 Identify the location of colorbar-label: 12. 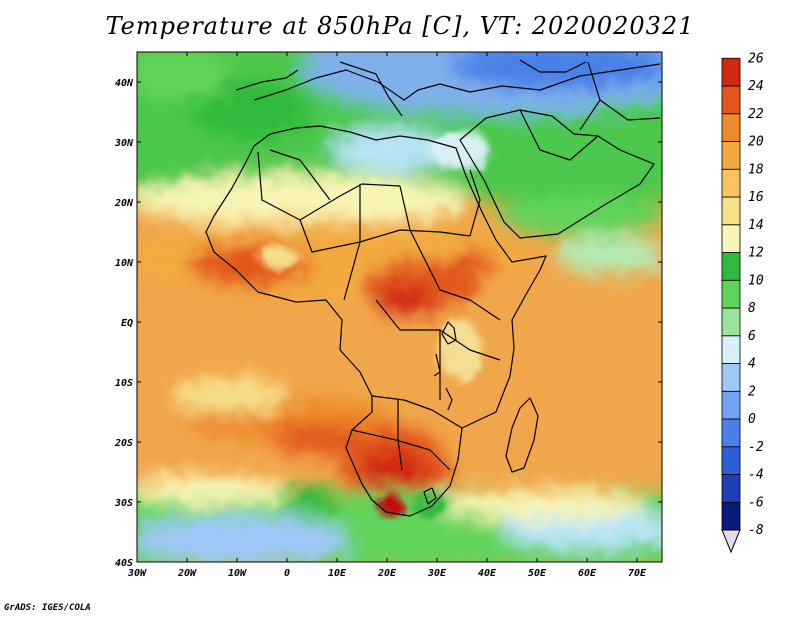
(756, 253).